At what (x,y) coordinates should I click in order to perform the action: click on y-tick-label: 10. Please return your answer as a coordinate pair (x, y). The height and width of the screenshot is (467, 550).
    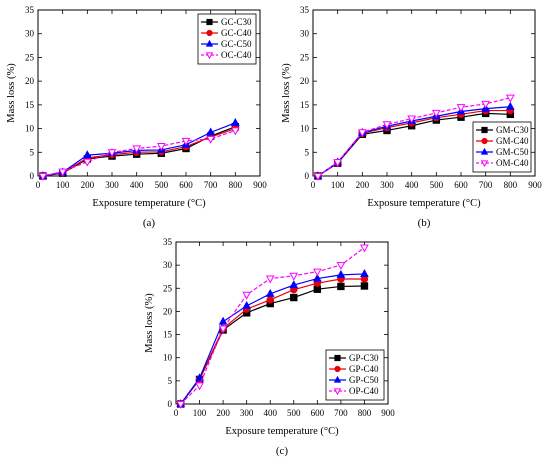
    Looking at the image, I should click on (305, 129).